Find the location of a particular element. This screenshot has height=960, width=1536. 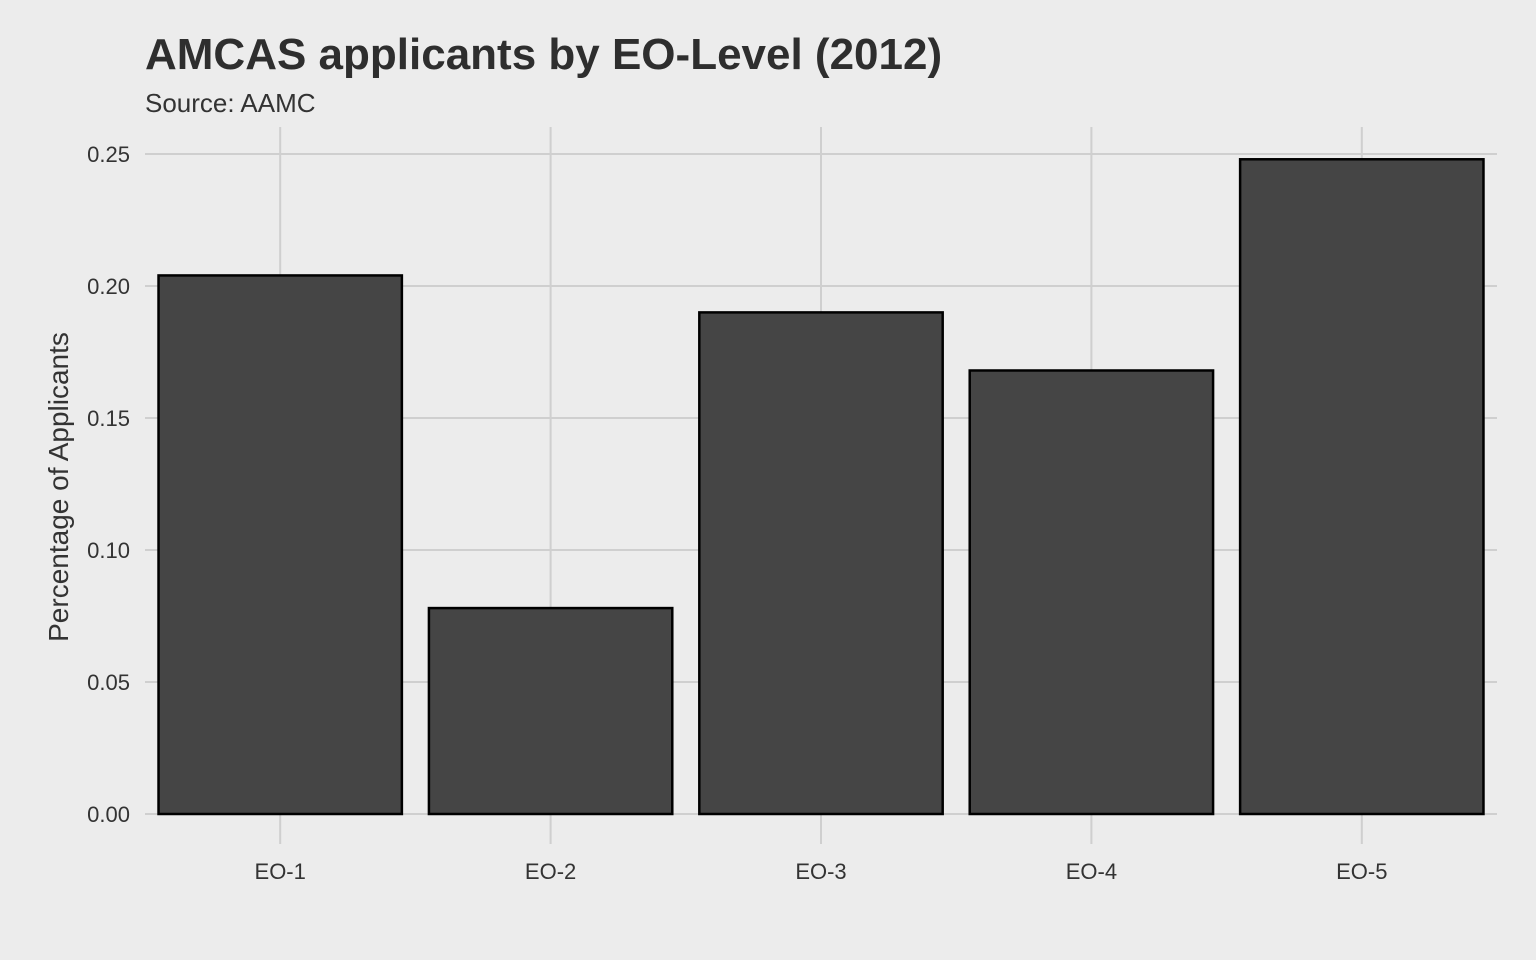

x-tick-label: EO-2 is located at coordinates (550, 871).